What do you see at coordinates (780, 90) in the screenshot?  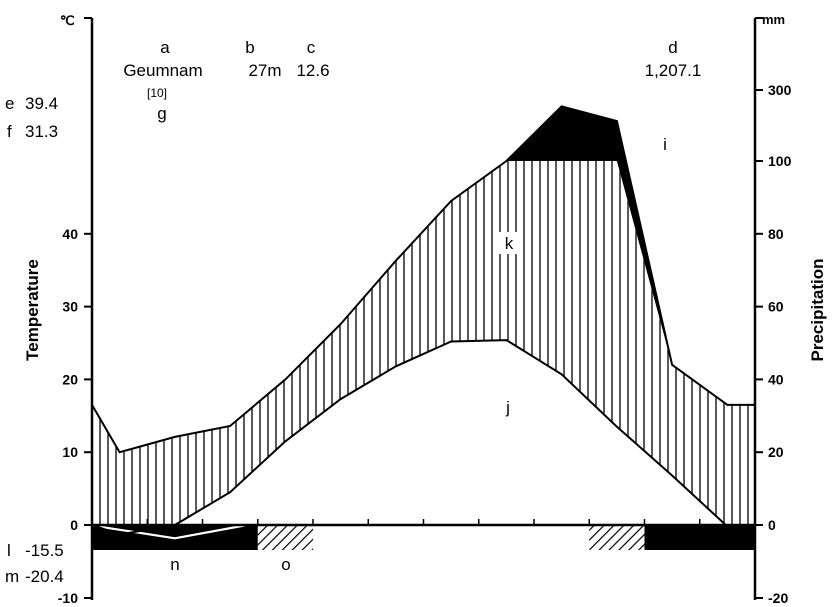 I see `right-tick-label: 300` at bounding box center [780, 90].